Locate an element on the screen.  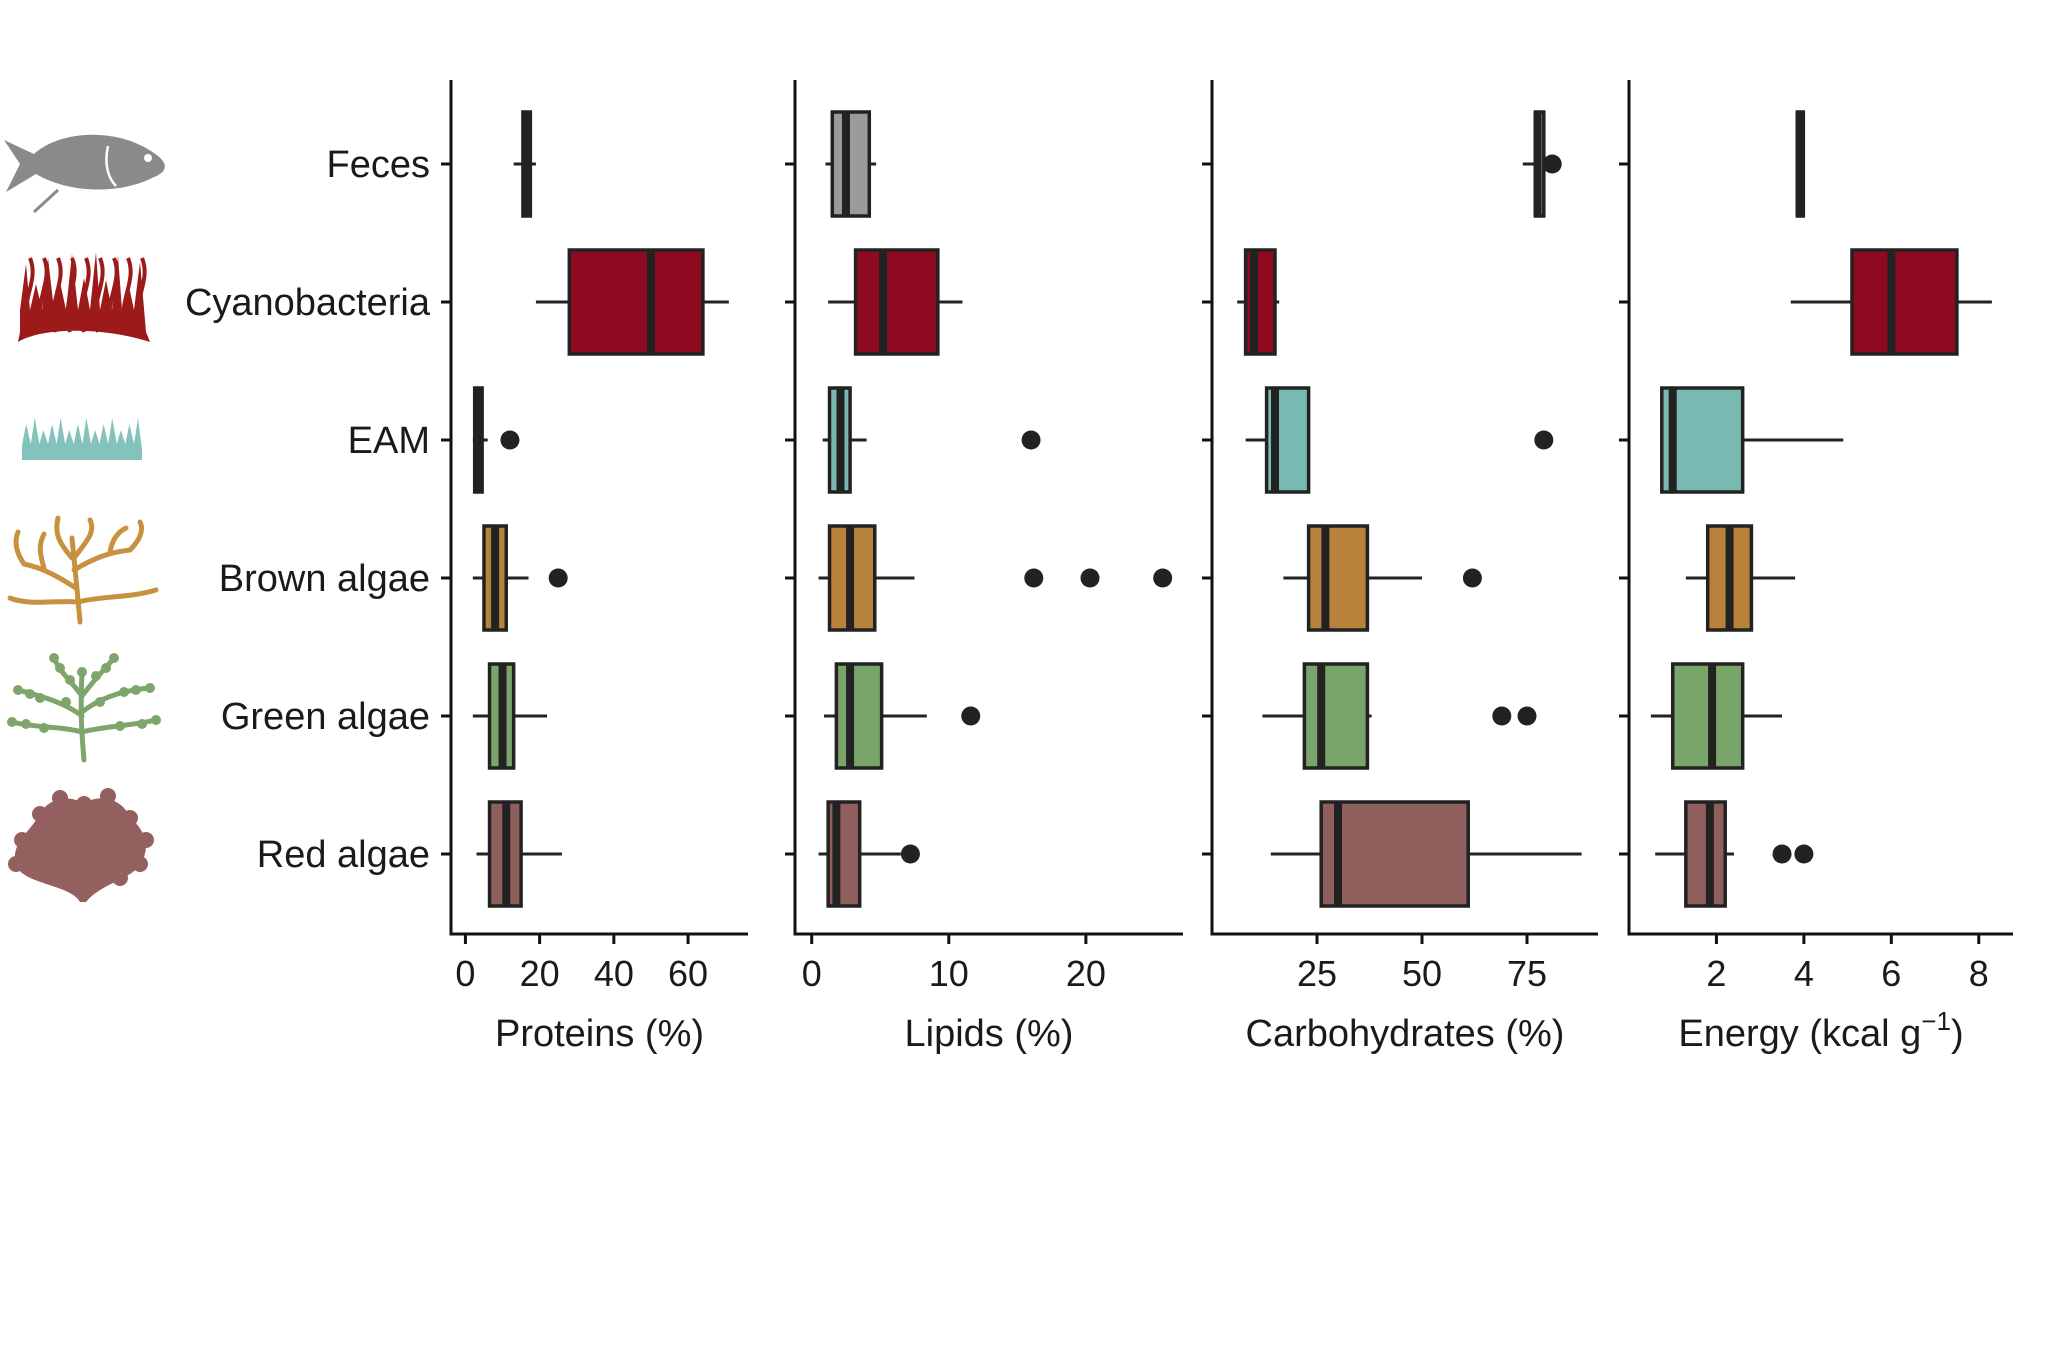
x-axis-label-superscript: −1 is located at coordinates (1936, 1021).